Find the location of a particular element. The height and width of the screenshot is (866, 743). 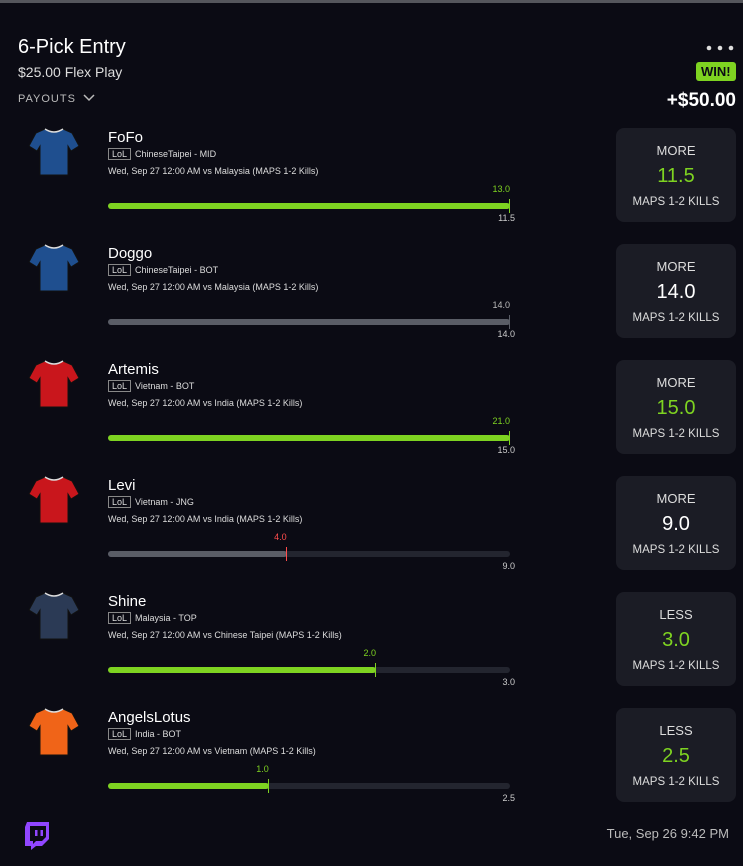

player-name: Doggo is located at coordinates (130, 253).